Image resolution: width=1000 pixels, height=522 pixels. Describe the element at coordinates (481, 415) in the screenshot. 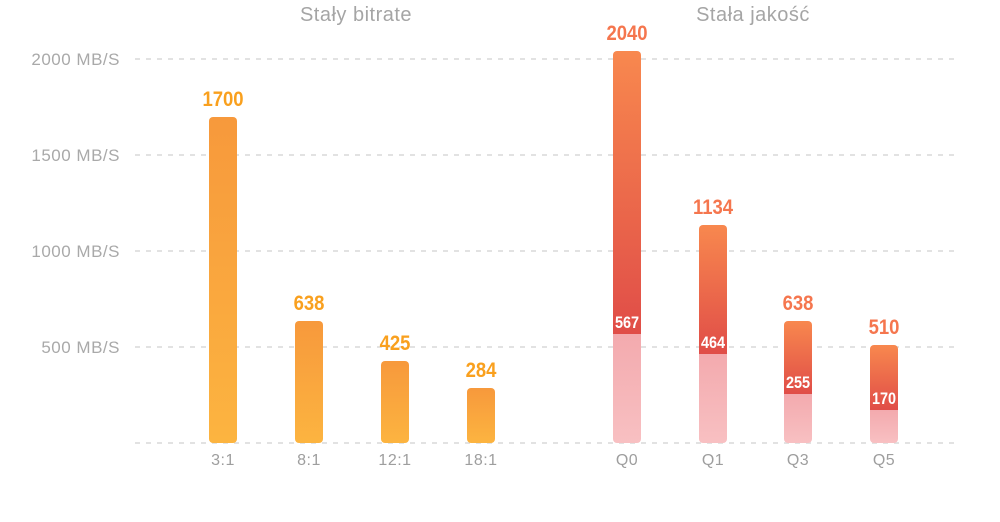

I see `bar-18:1` at that location.